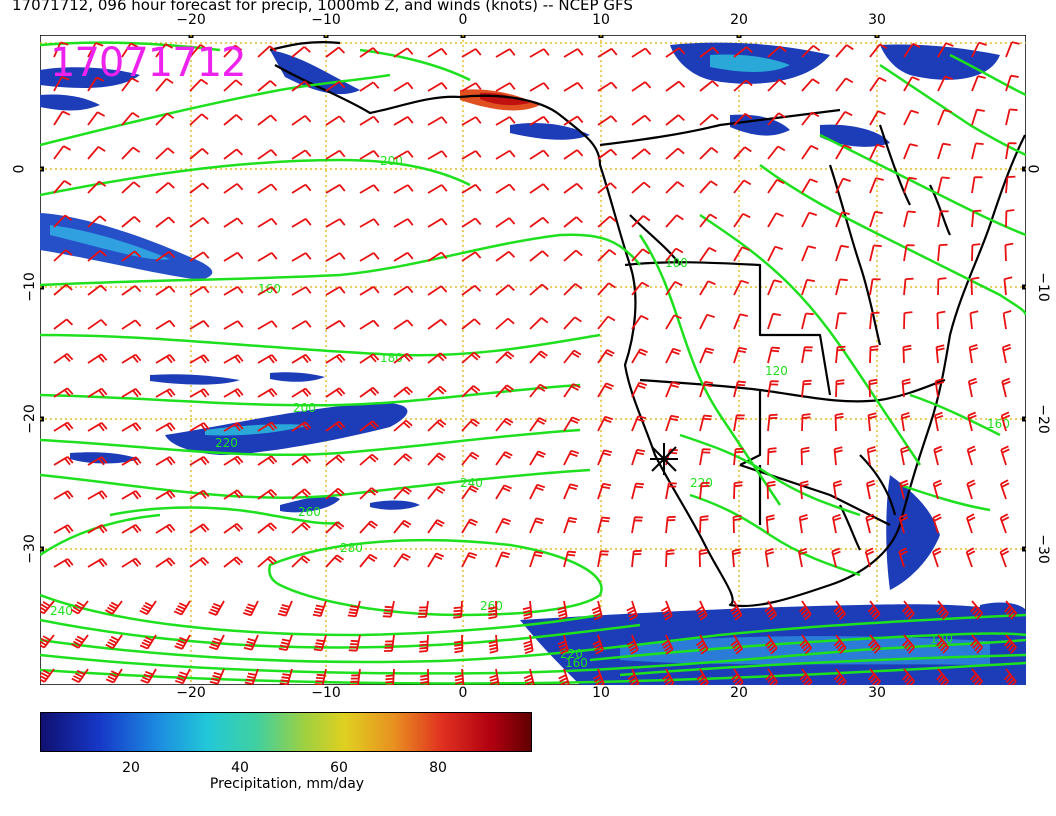 This screenshot has width=1056, height=816. Describe the element at coordinates (601, 20) in the screenshot. I see `lon-tick-top: 10` at that location.